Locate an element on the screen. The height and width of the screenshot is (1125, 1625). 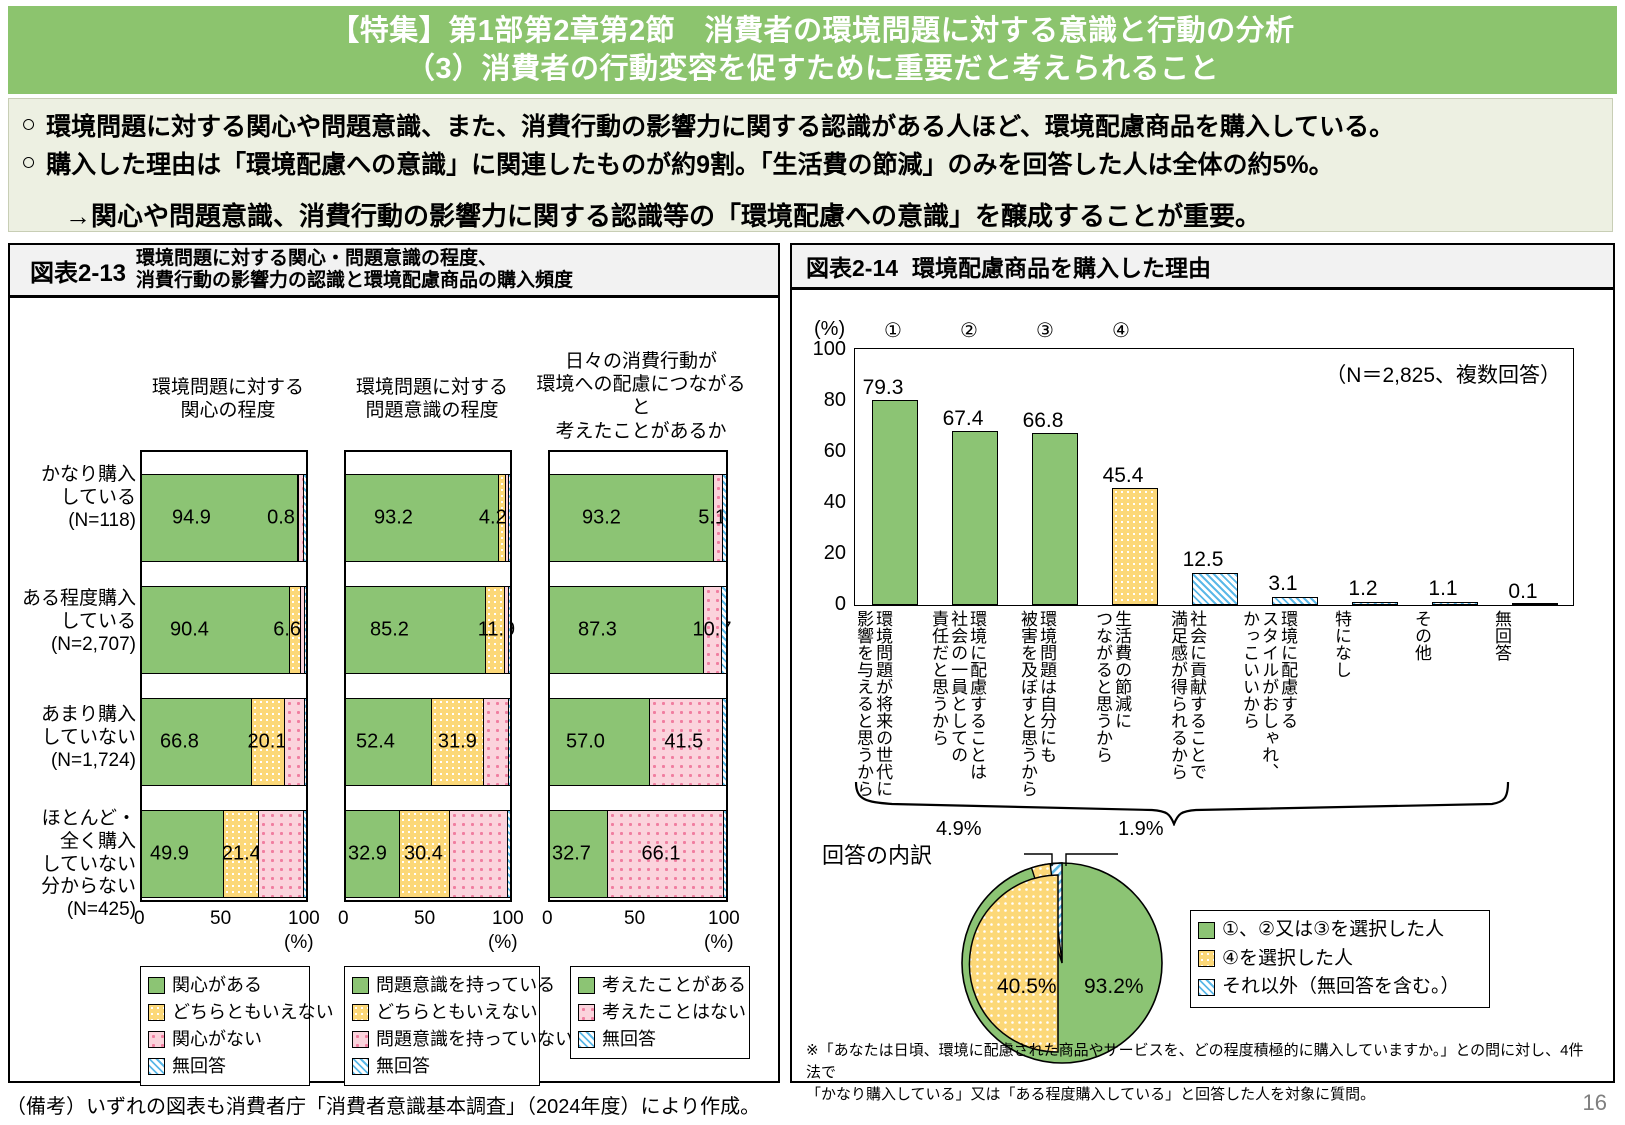
subchart-3-plot: 93.2 5.1 87.3 10.7 is located at coordinates (639, 676).